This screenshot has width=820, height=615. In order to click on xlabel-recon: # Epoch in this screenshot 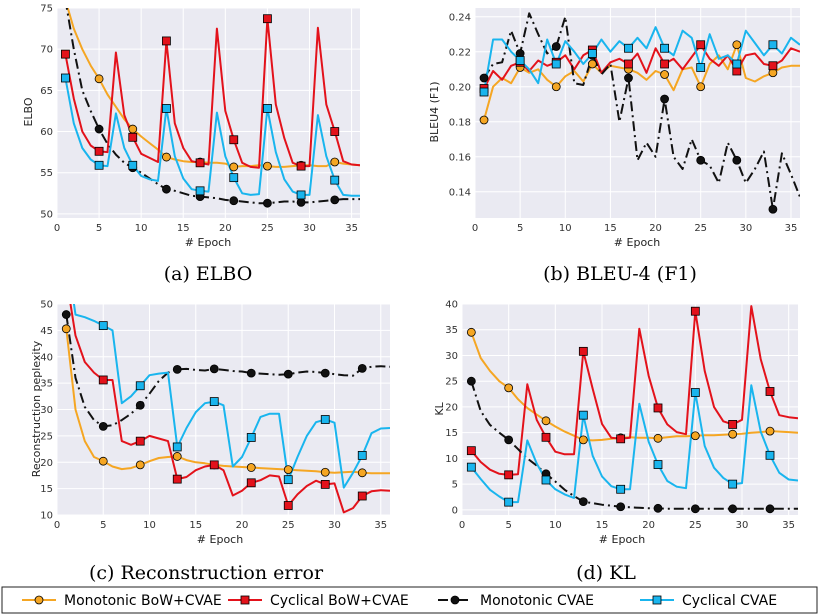, I will do `click(220, 539)`.